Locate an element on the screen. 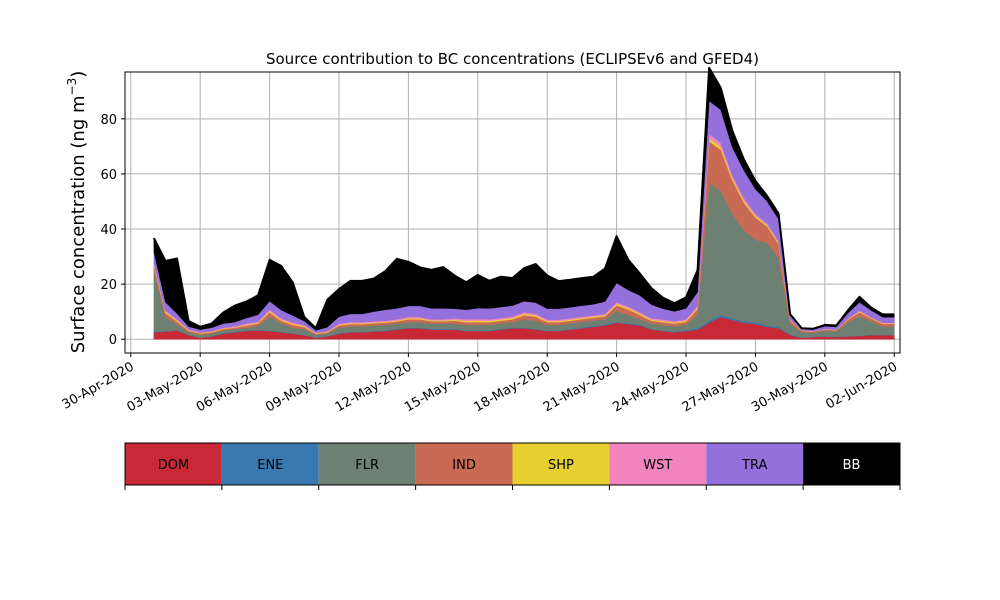  x-tick-label: 09-May-2020 is located at coordinates (304, 387).